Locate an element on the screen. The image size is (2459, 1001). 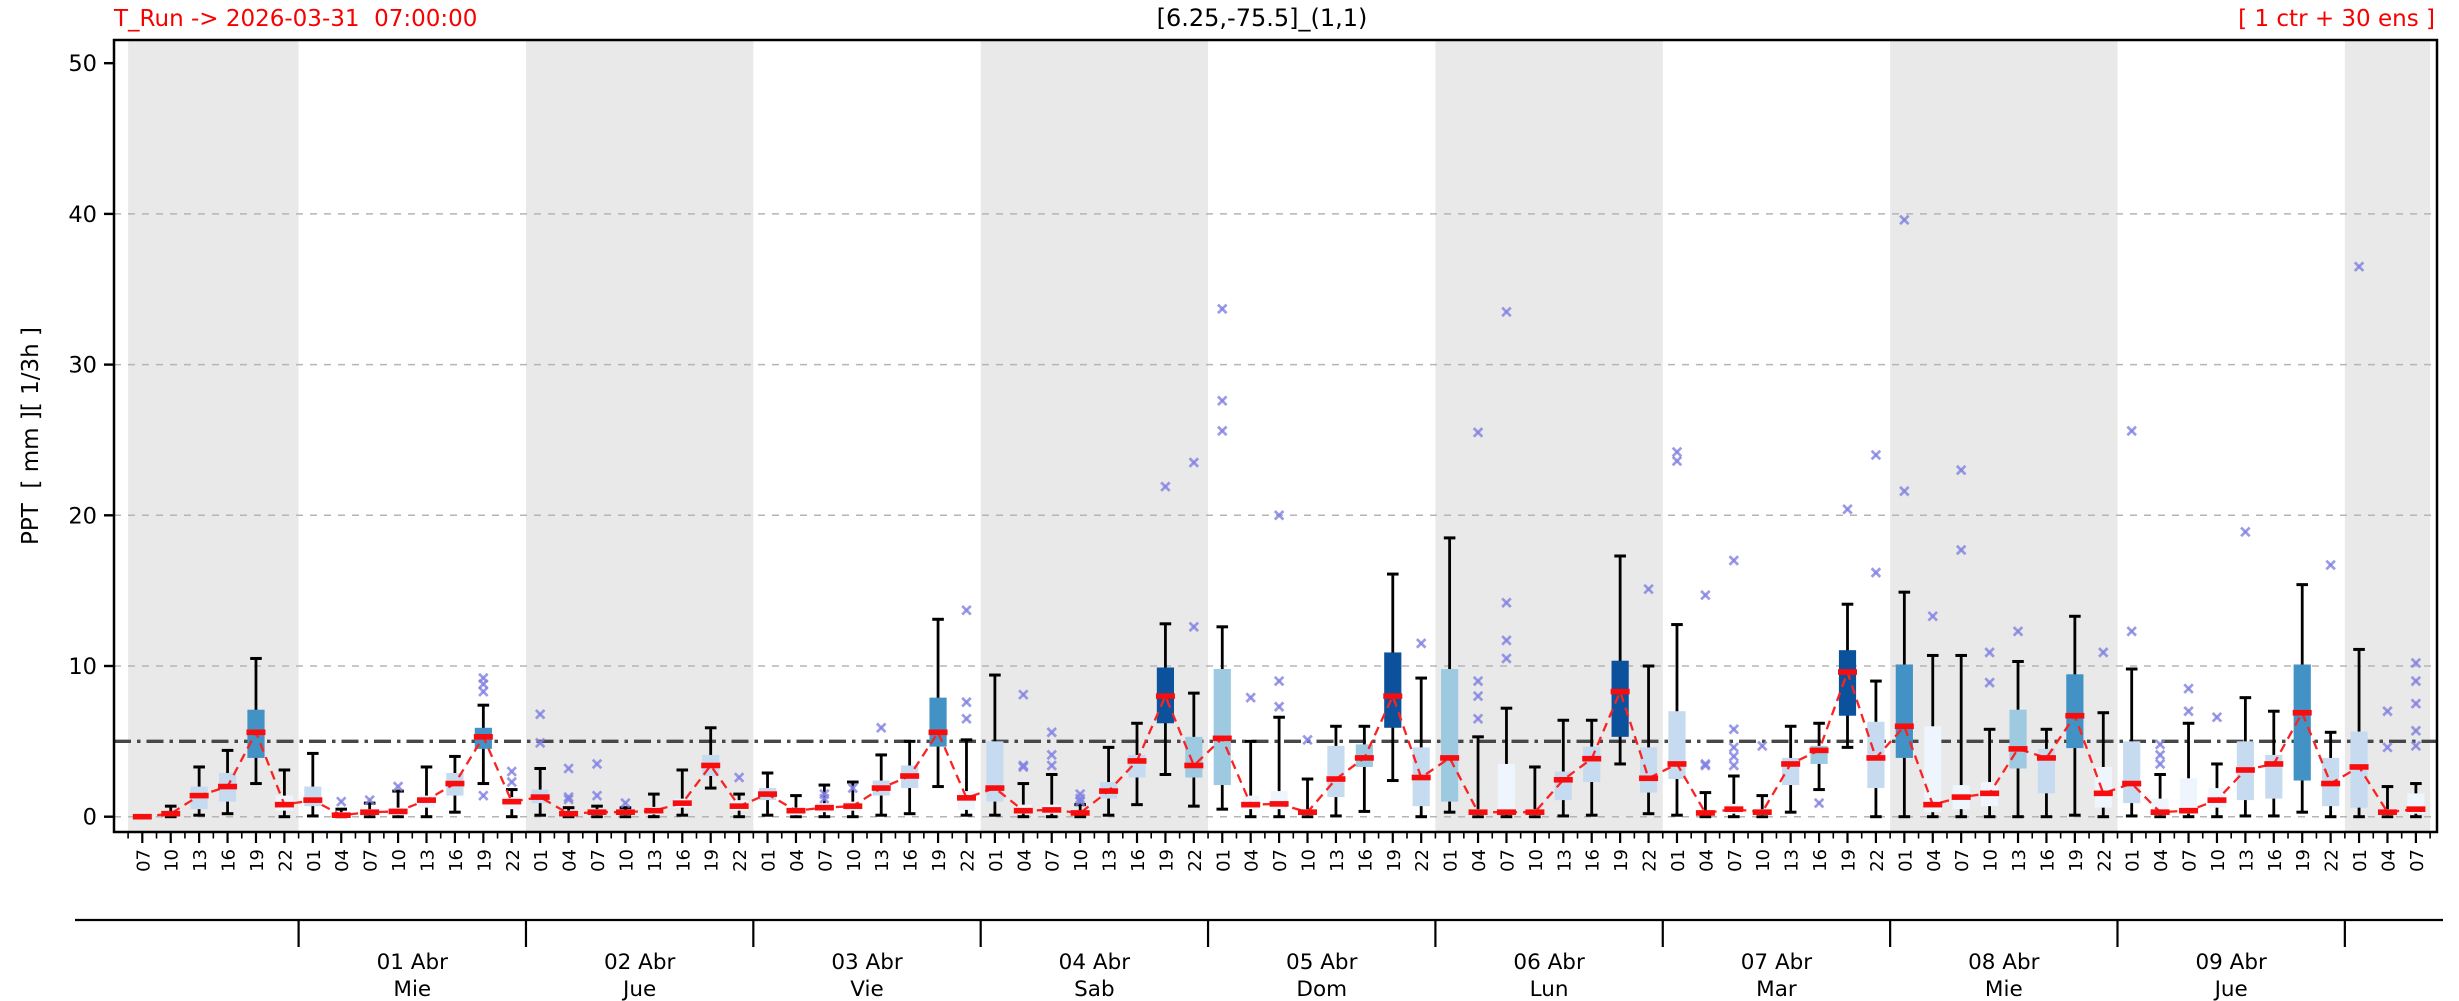
run-timestamp-label: T_Run -> 2026-03-31 07:00:00 is located at coordinates (296, 19).